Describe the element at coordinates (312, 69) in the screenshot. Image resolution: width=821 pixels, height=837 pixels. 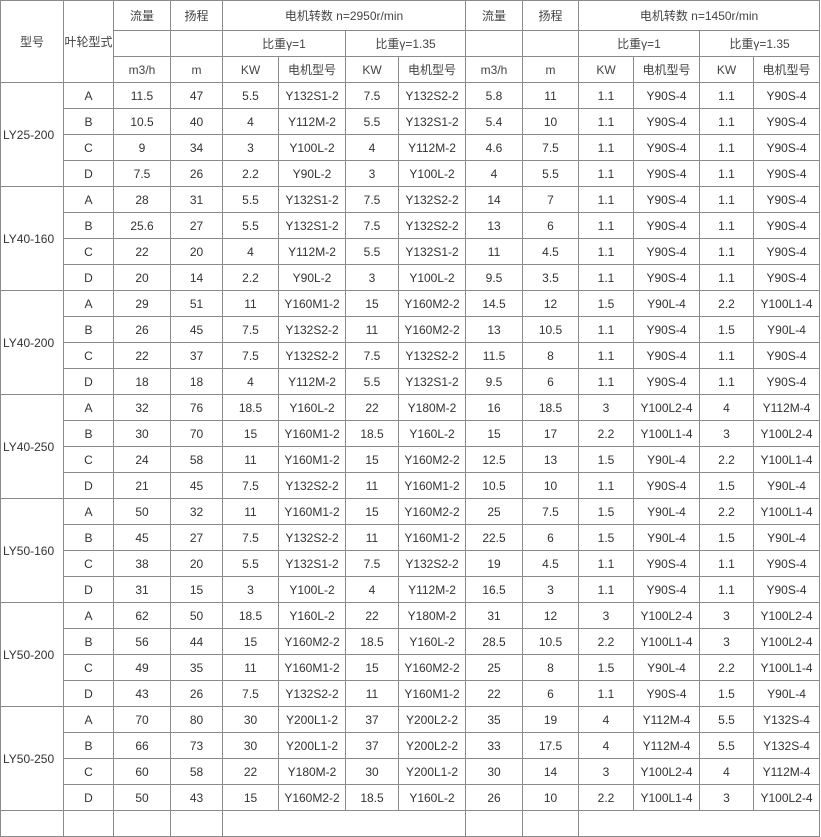
I see `unit-motor-model: 电机型号` at that location.